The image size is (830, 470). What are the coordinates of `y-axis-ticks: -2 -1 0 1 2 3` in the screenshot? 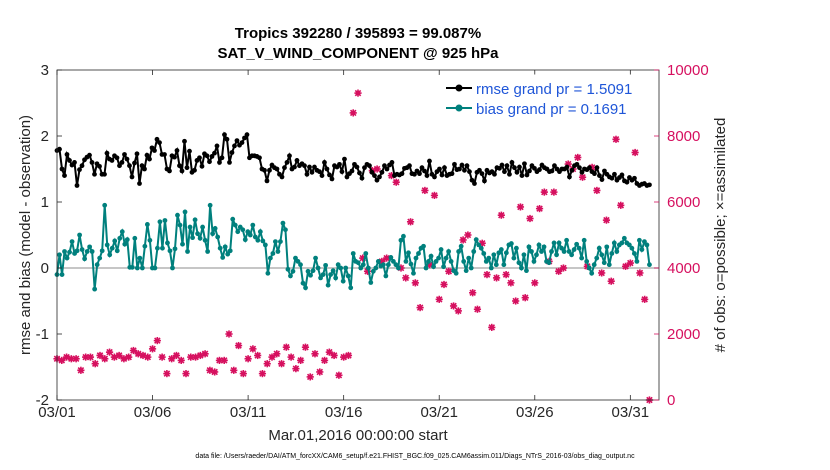 It's located at (49, 235).